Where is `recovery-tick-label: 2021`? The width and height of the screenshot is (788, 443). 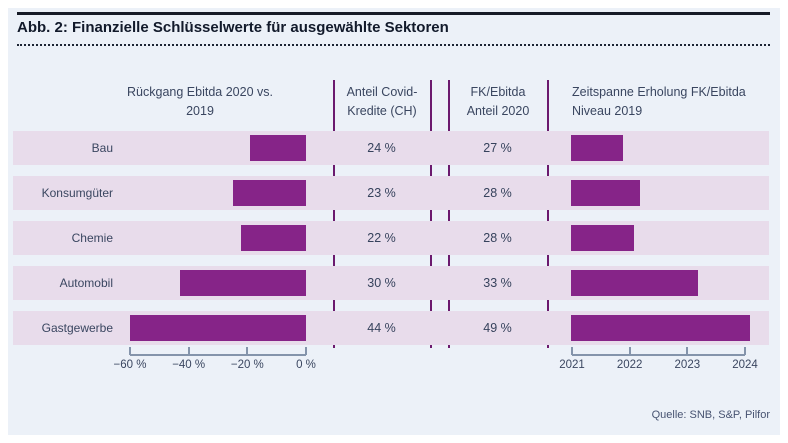 recovery-tick-label: 2021 is located at coordinates (572, 365).